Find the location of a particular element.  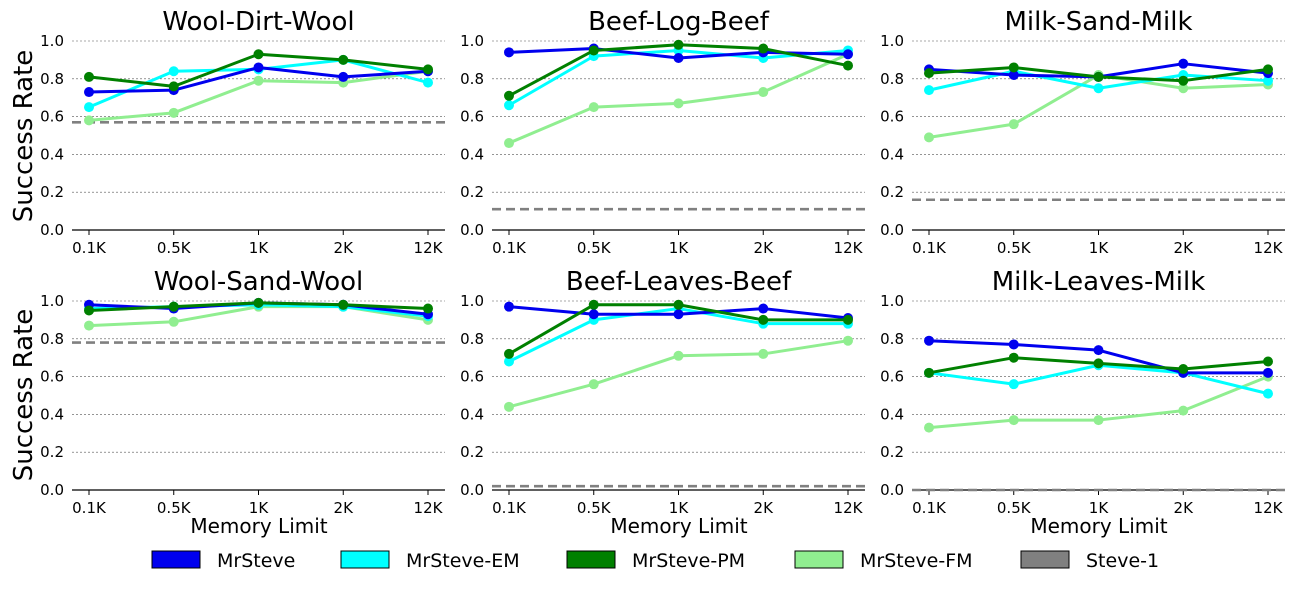

panel-title: Milk-Leaves-Milk is located at coordinates (1099, 282).